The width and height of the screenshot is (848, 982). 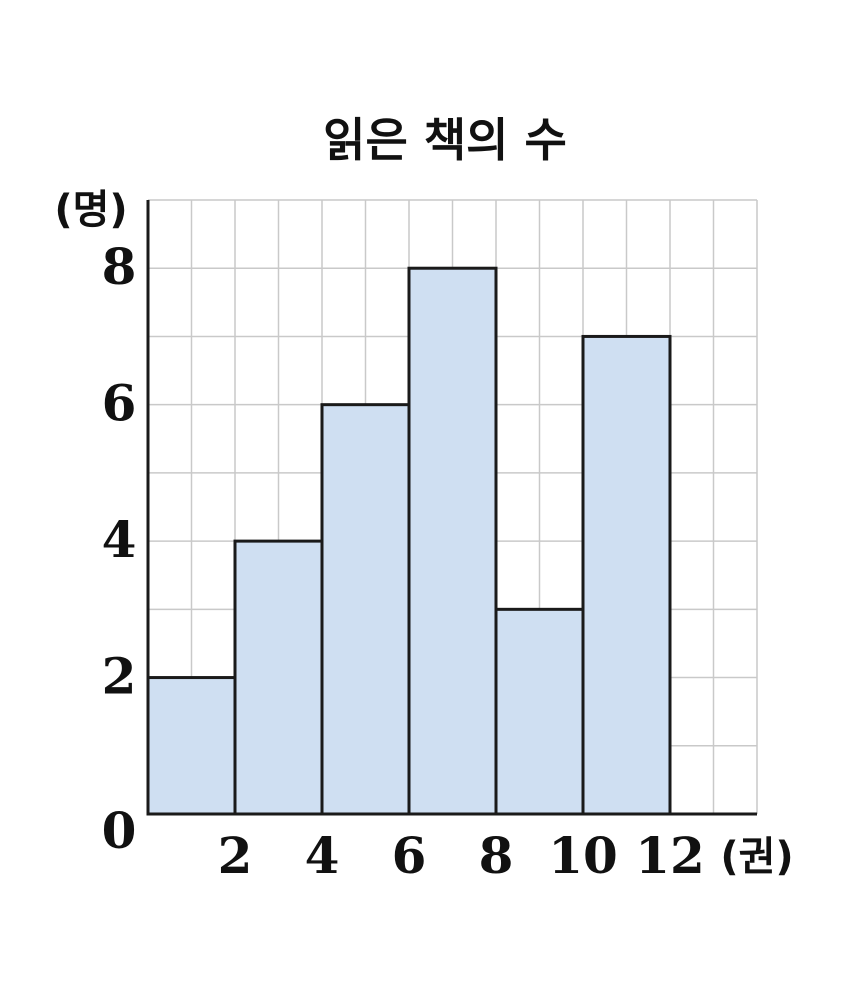 I want to click on y-tick-label: 4, so click(x=119, y=539).